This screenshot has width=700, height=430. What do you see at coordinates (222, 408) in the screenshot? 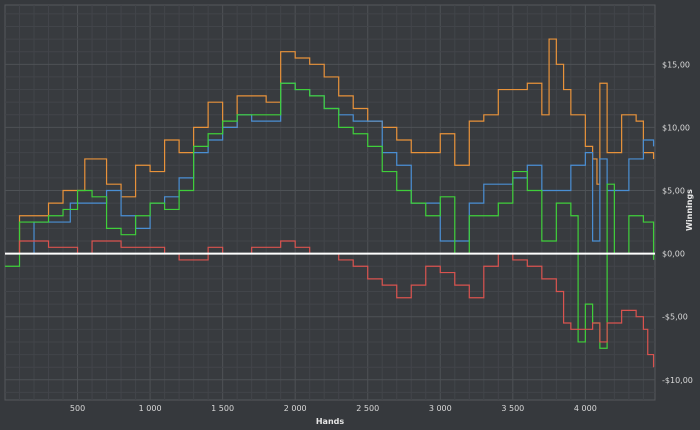
I see `x-tick-label: 1 500` at bounding box center [222, 408].